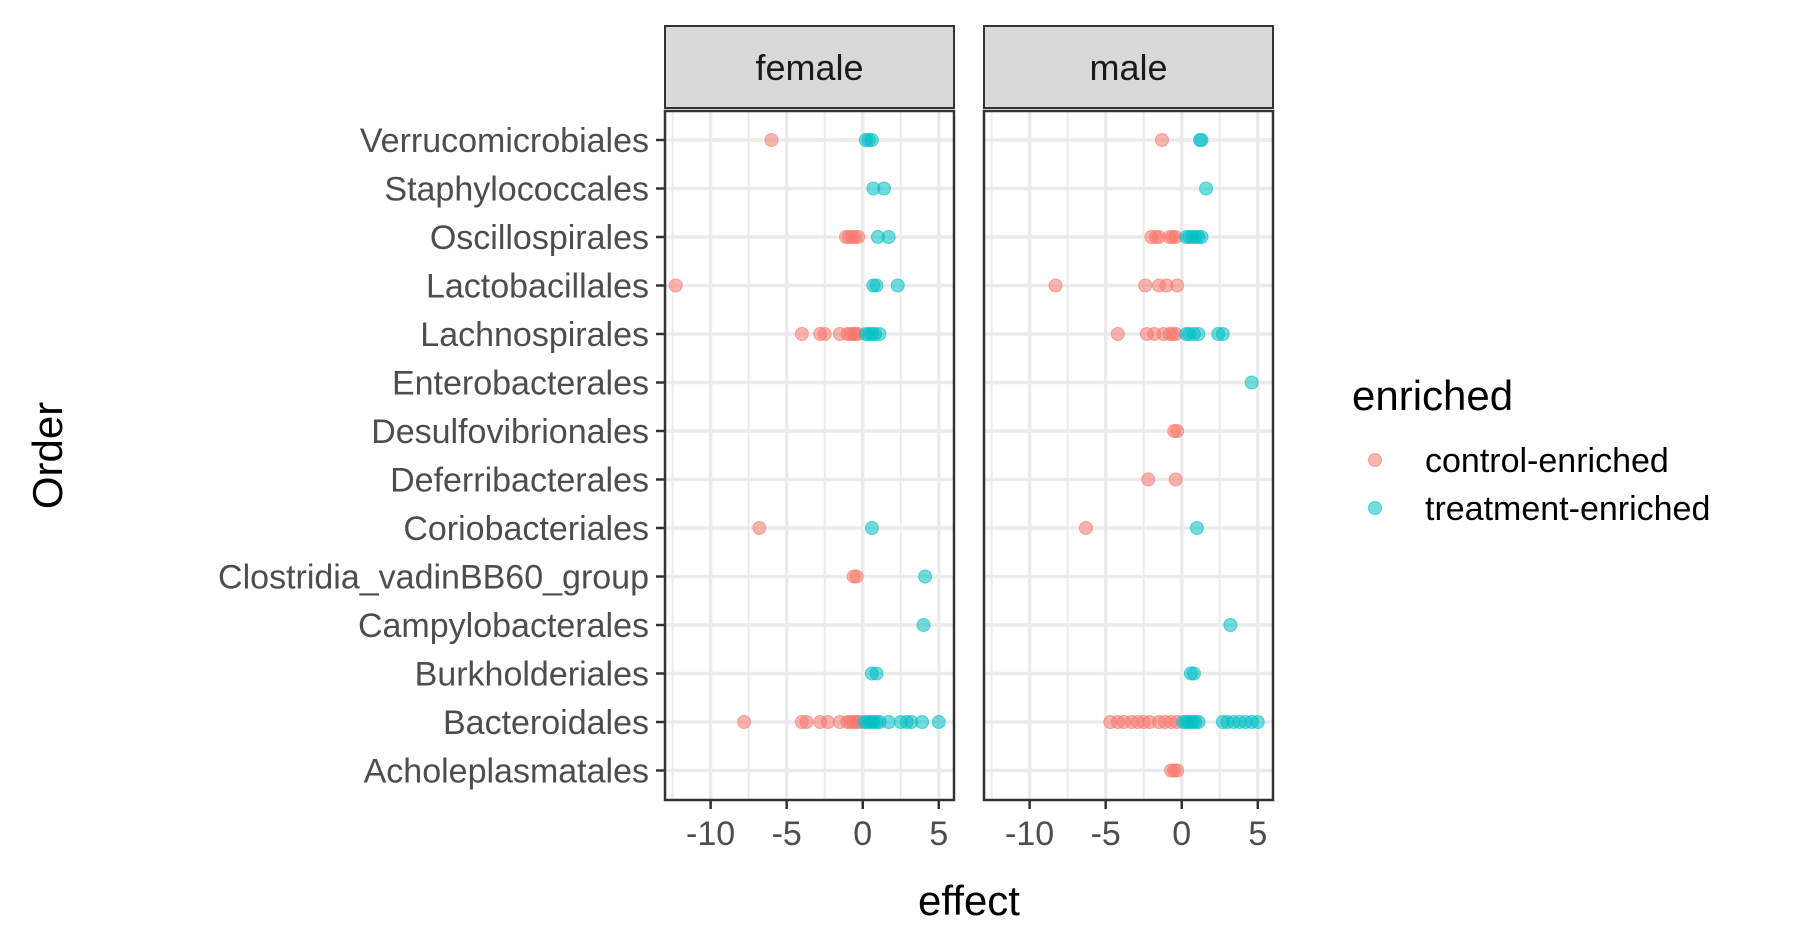  Describe the element at coordinates (1547, 461) in the screenshot. I see `legend-label: control-enriched` at that location.